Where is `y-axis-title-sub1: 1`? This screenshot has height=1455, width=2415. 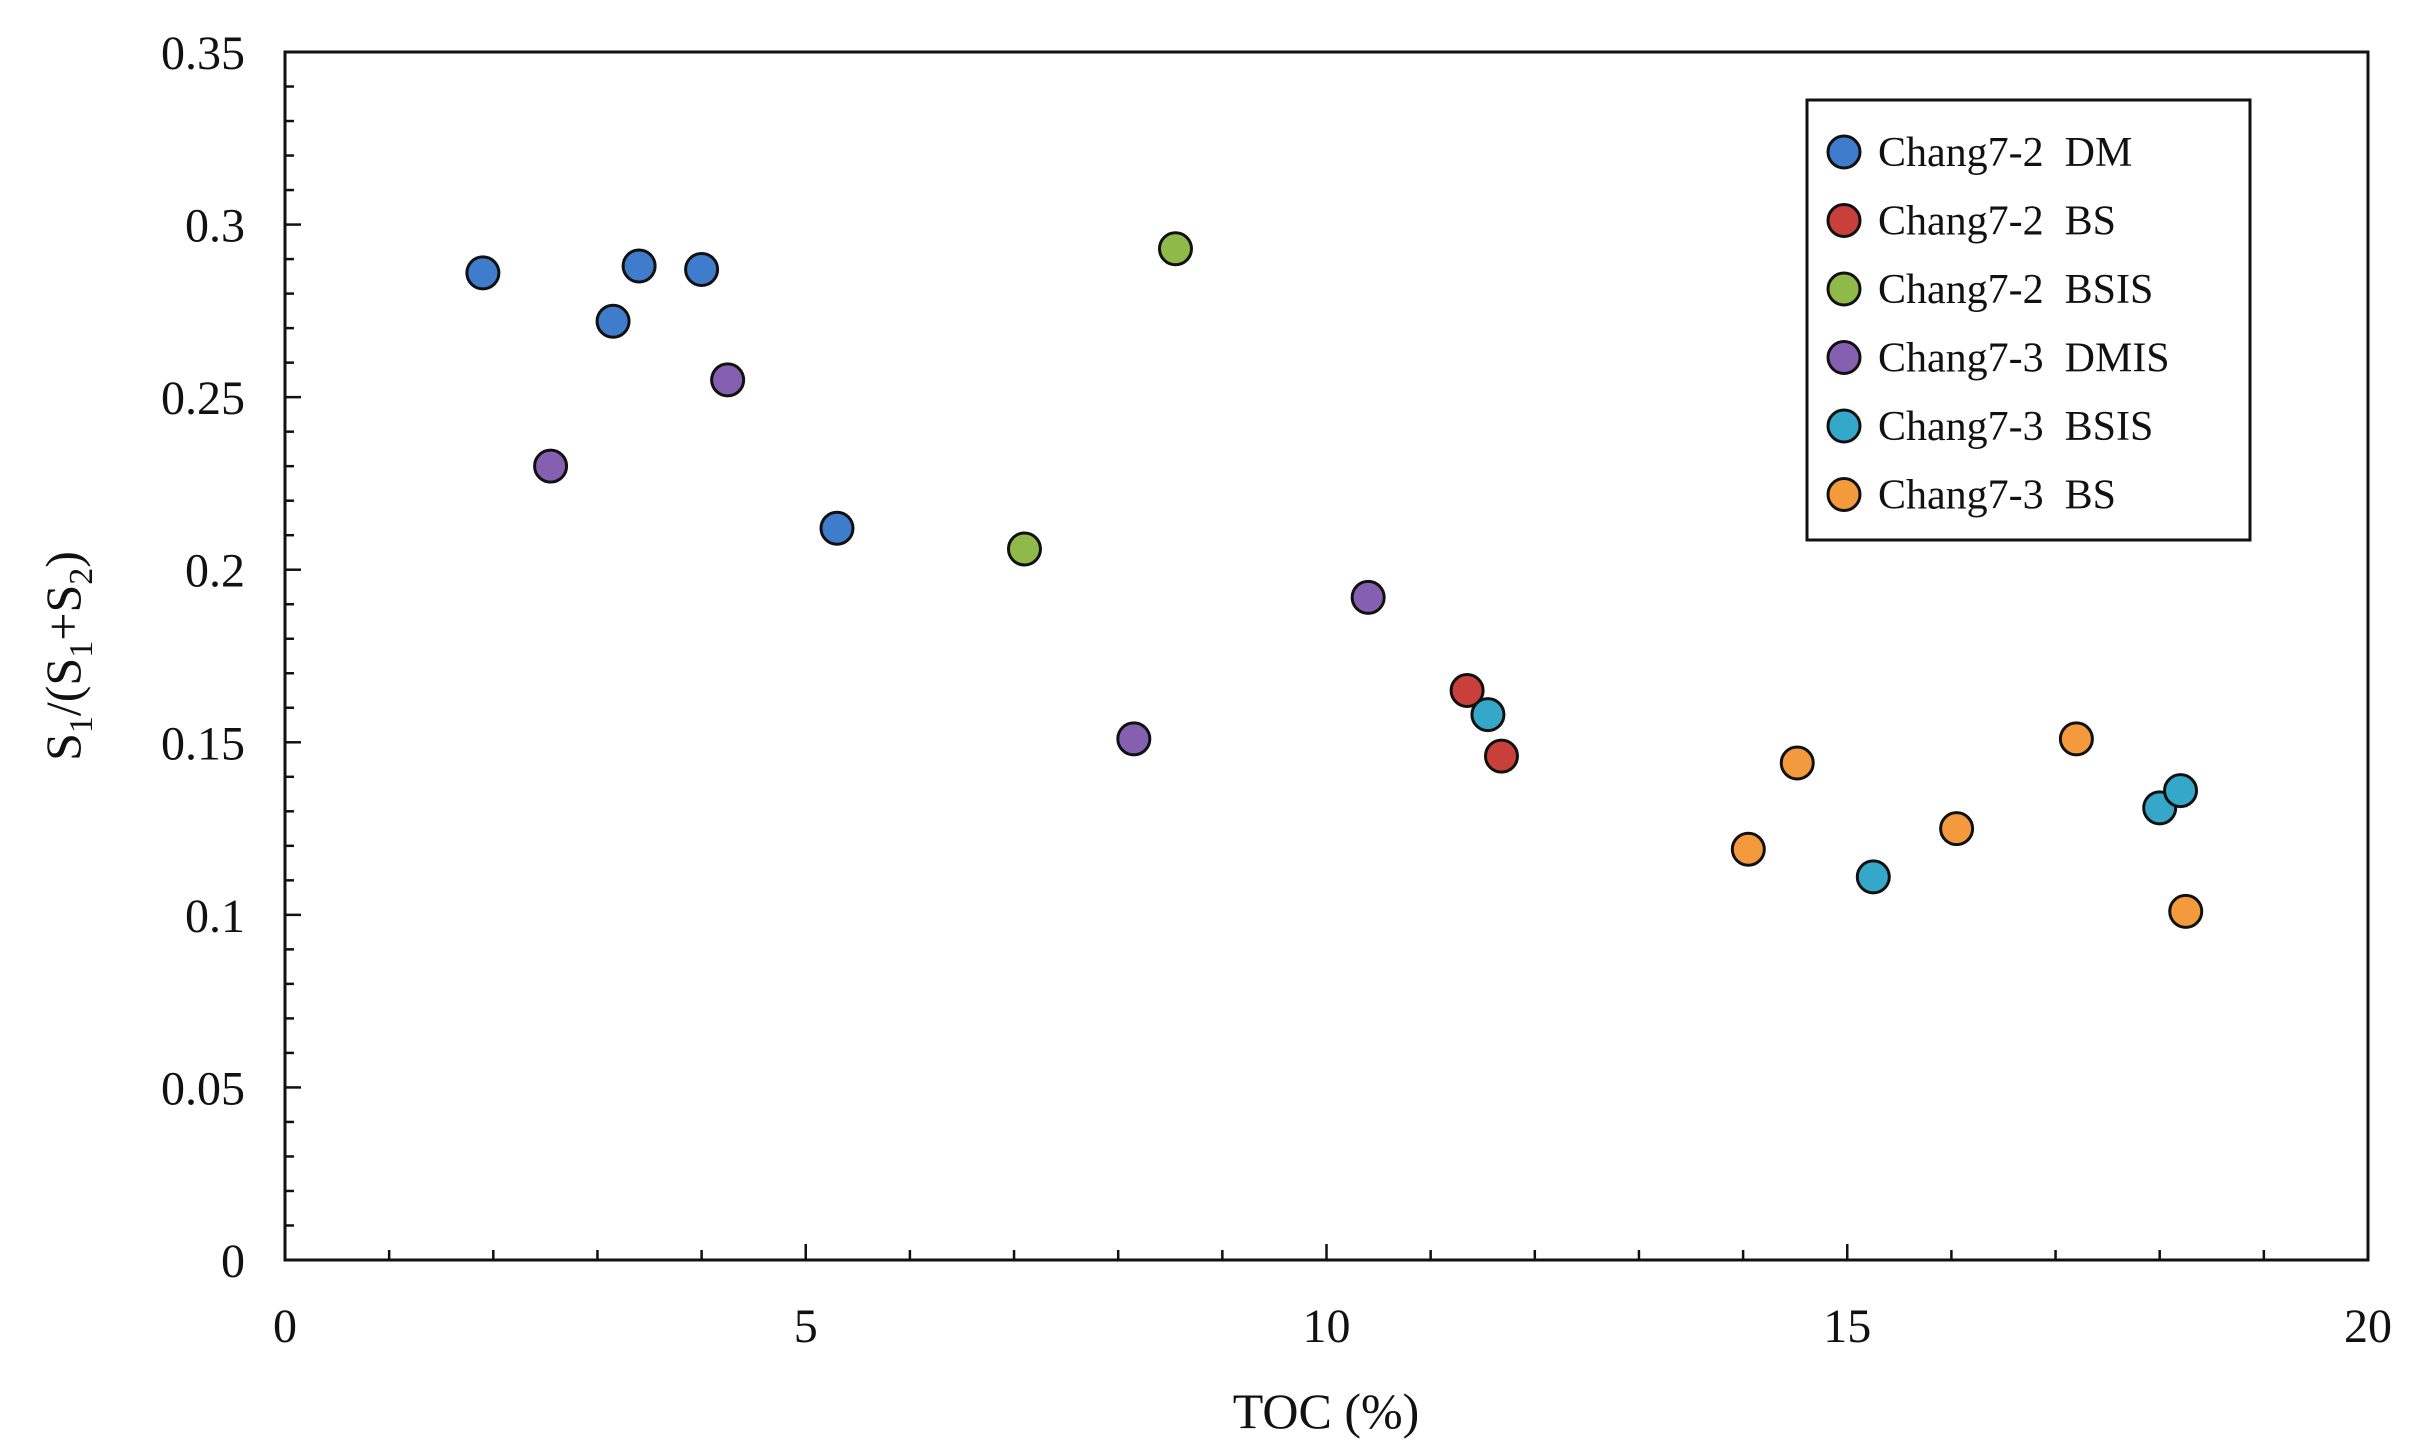 y-axis-title-sub1: 1 is located at coordinates (81, 724).